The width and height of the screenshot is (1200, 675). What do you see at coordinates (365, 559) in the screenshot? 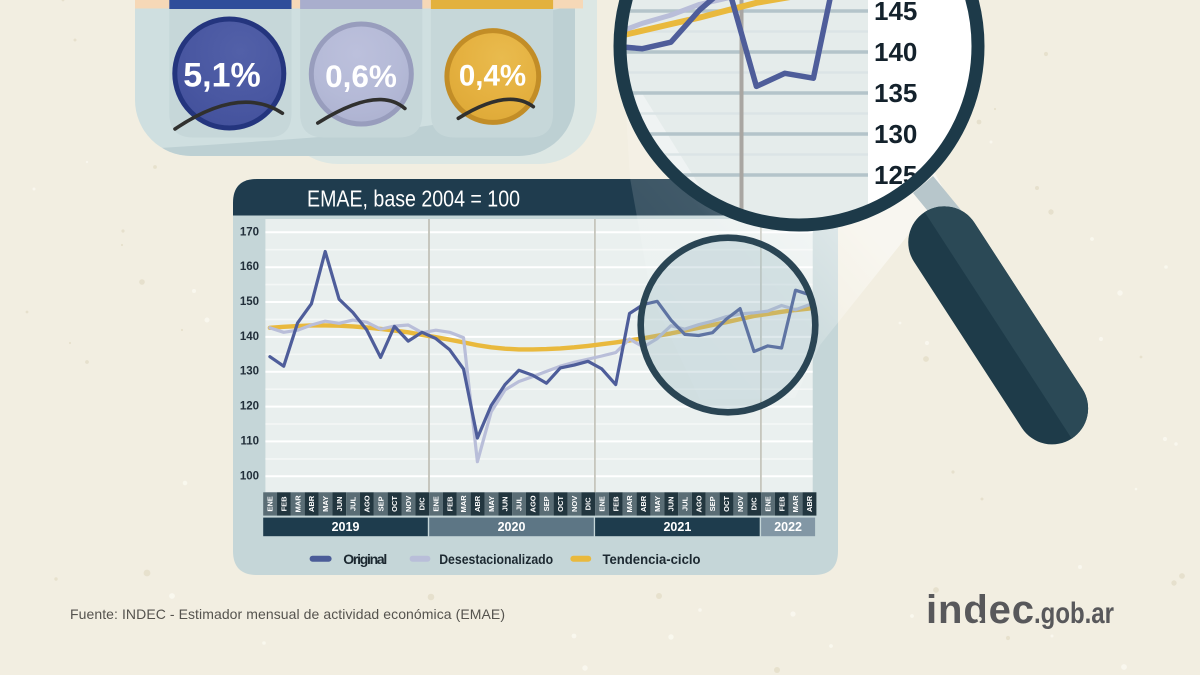
I see `svg-text: Original` at bounding box center [365, 559].